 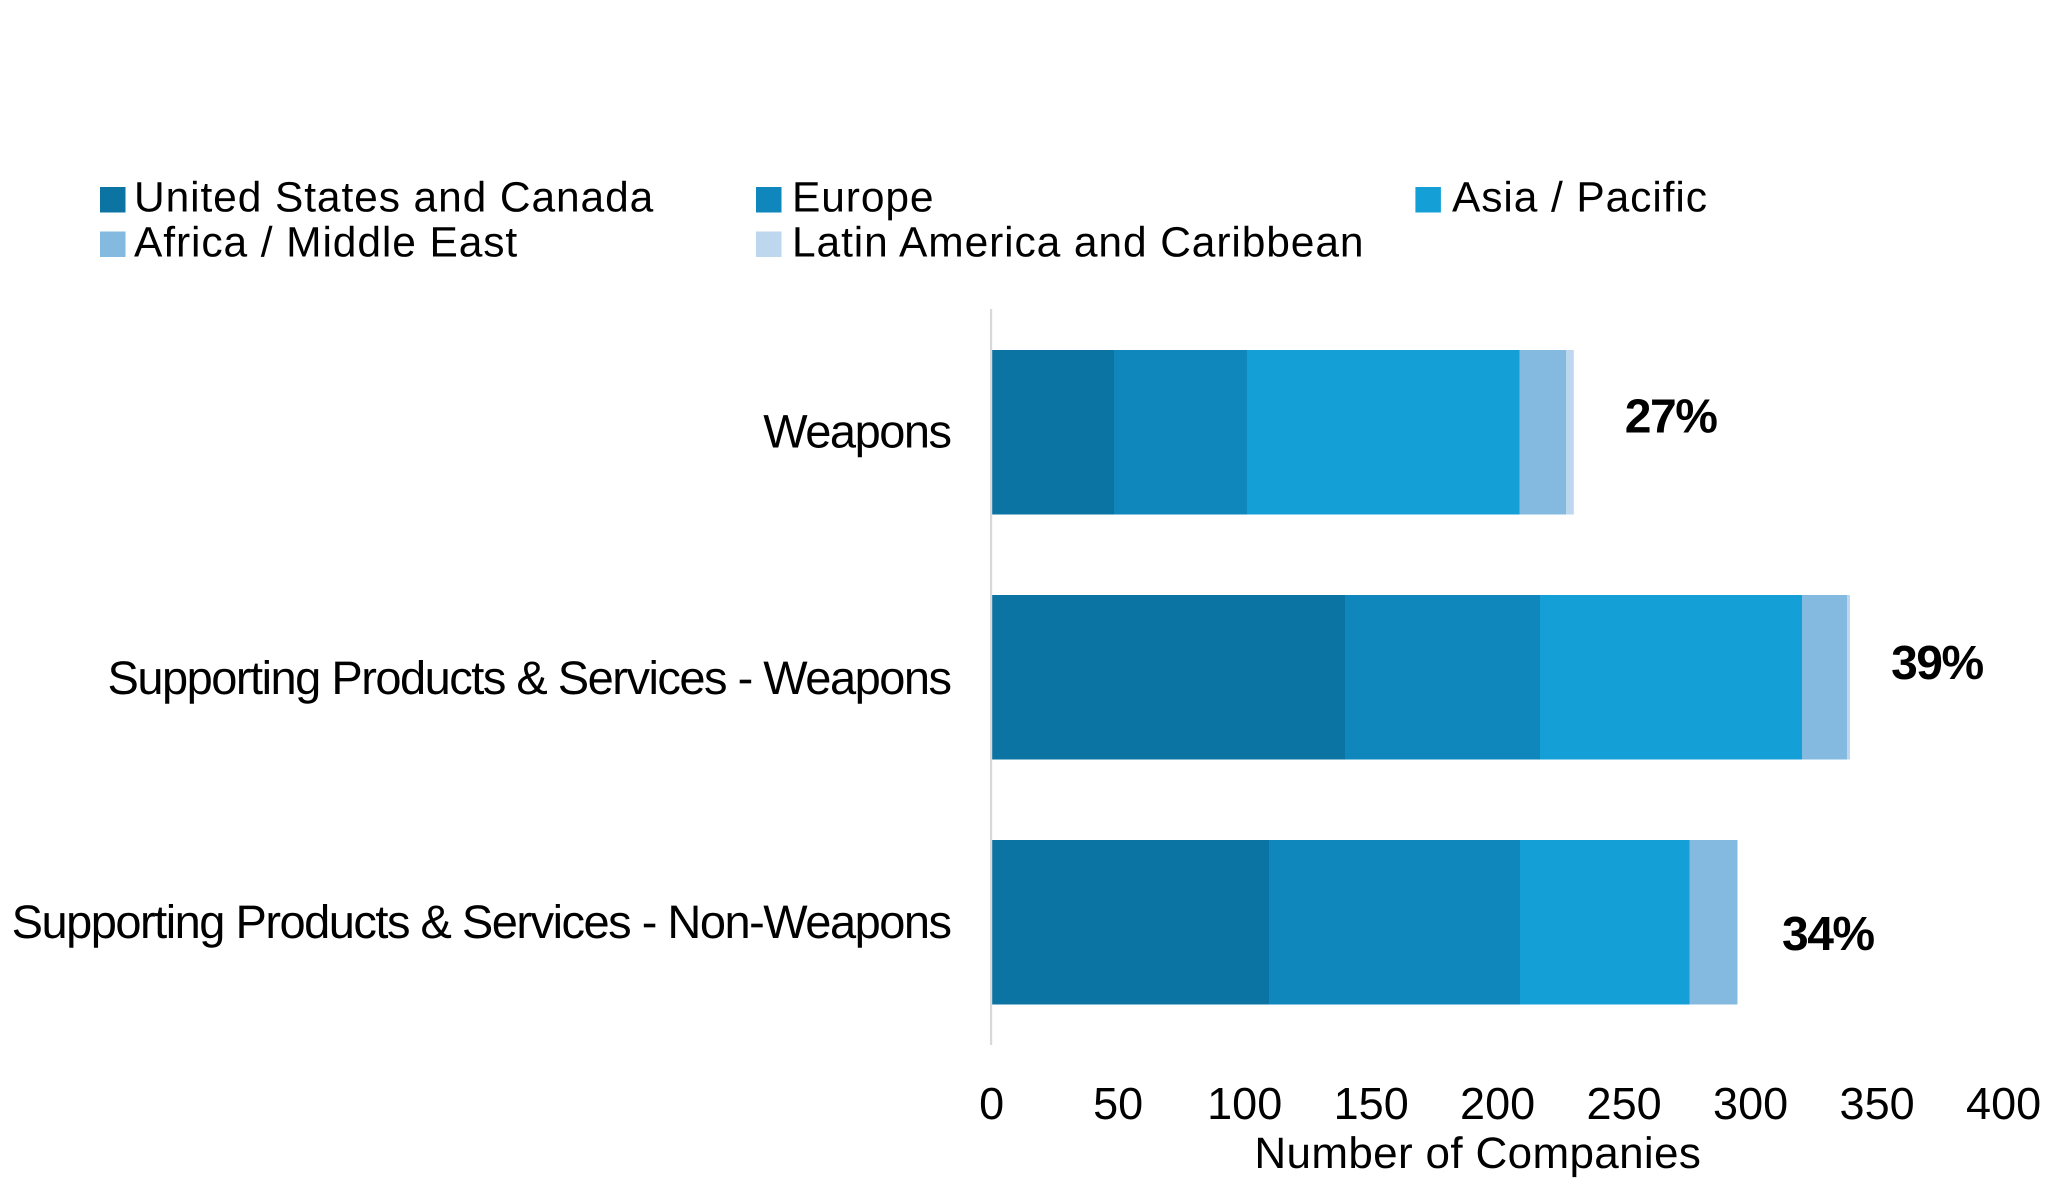 What do you see at coordinates (1828, 934) in the screenshot?
I see `svg-text: 34%` at bounding box center [1828, 934].